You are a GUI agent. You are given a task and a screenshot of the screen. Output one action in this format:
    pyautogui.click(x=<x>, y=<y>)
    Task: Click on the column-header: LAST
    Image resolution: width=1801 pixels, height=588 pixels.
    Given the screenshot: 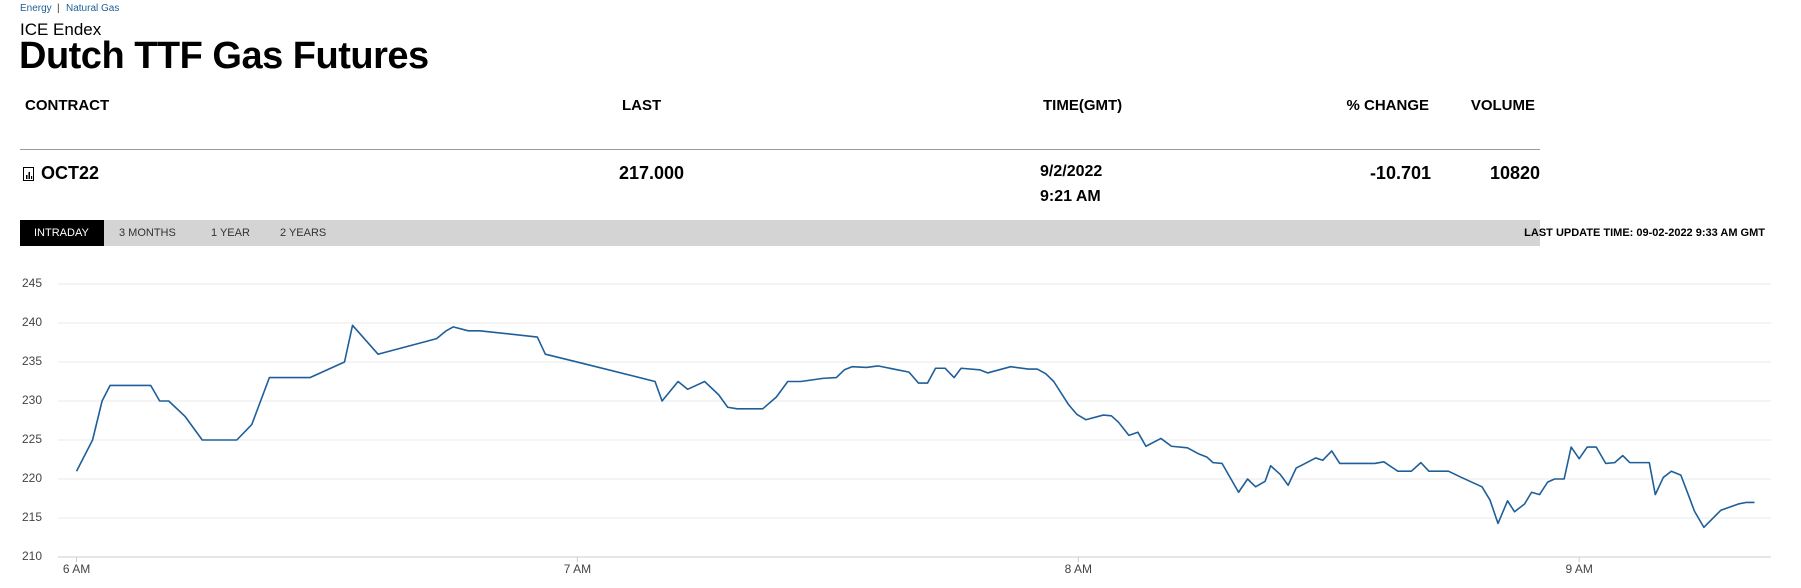 What is the action you would take?
    pyautogui.click(x=642, y=105)
    